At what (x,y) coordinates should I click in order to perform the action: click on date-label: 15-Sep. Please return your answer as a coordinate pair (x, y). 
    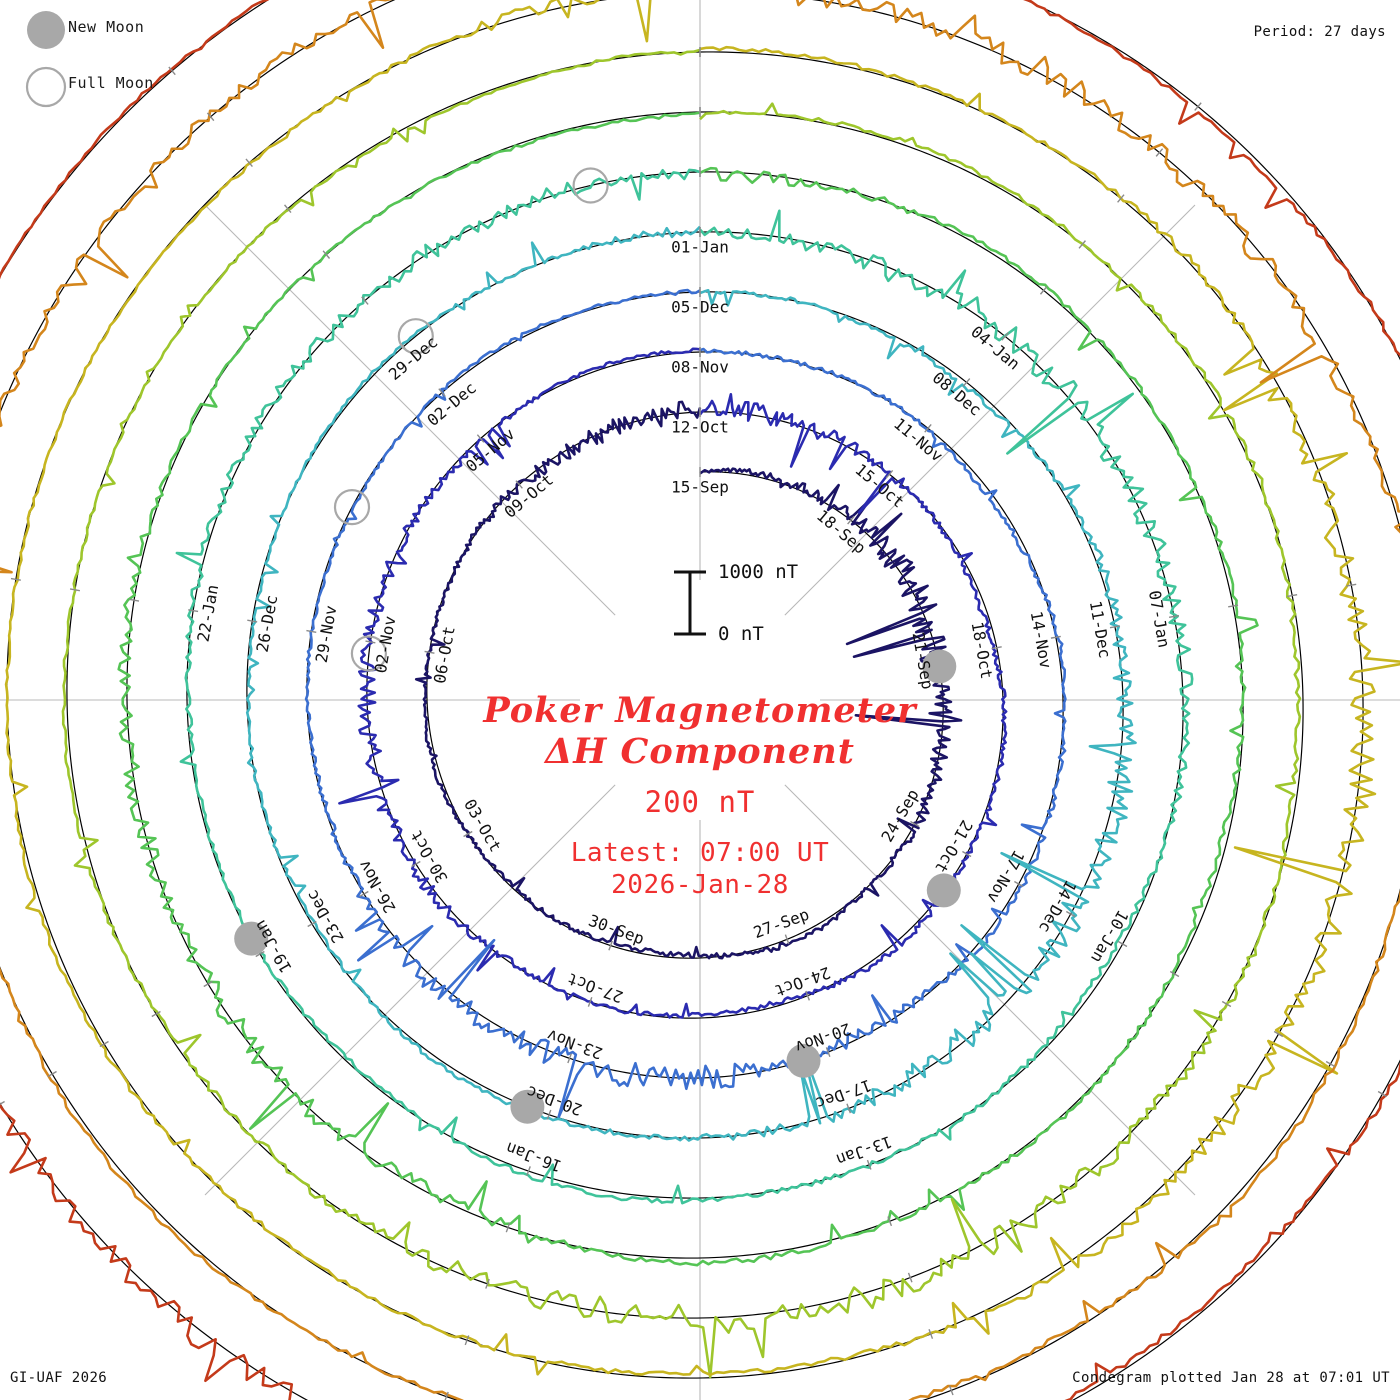
    Looking at the image, I should click on (700, 487).